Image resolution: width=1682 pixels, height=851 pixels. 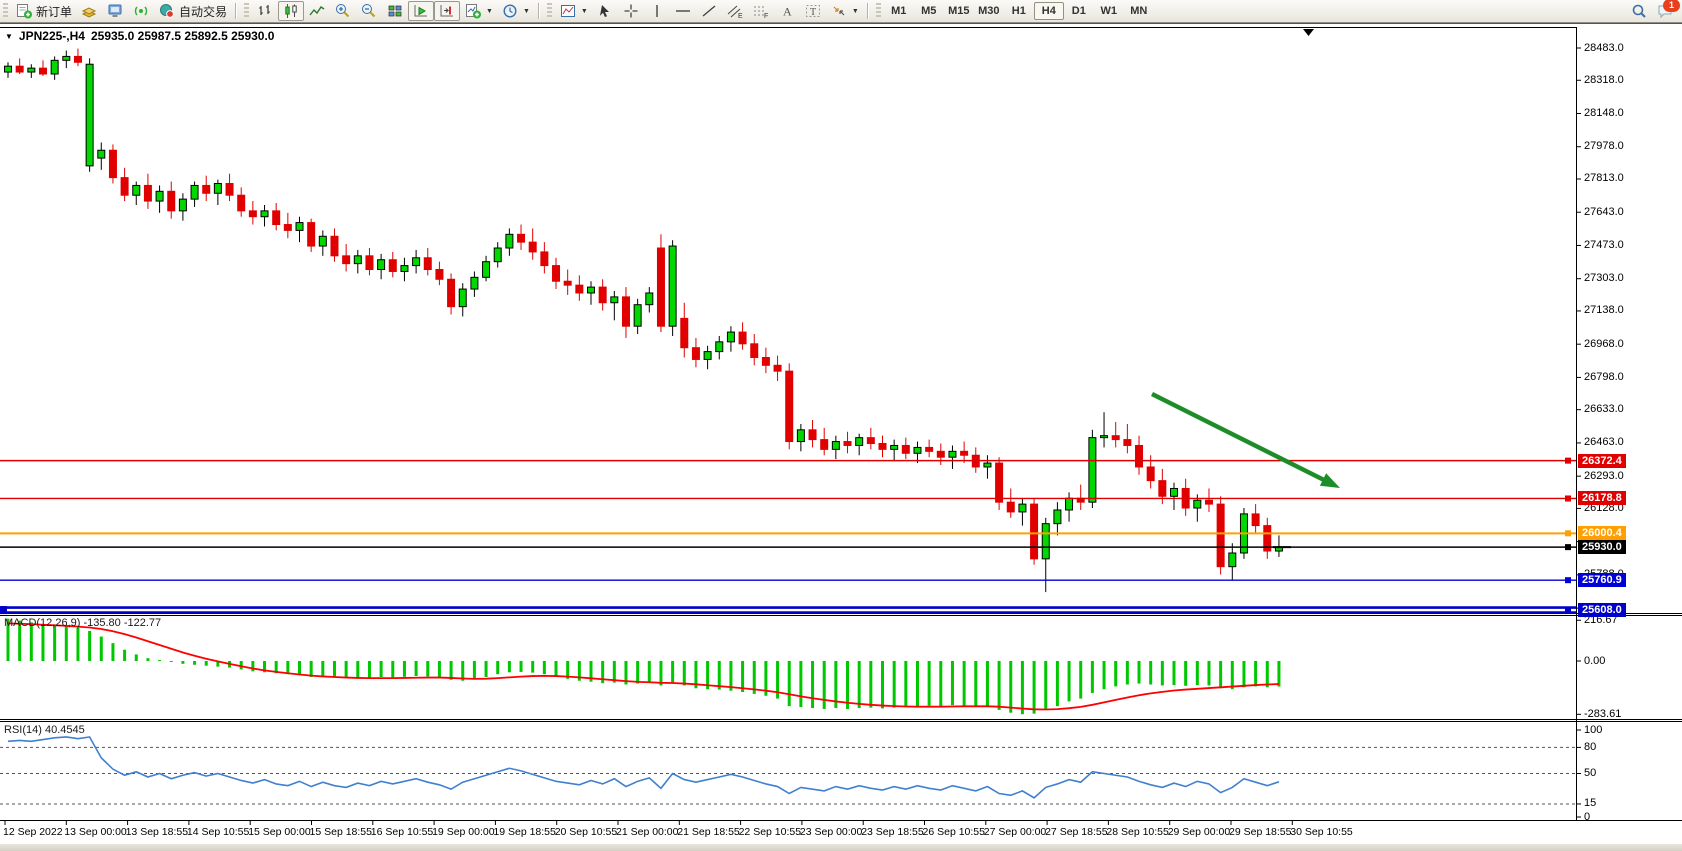 I want to click on zoom-in-icon, so click(x=343, y=11).